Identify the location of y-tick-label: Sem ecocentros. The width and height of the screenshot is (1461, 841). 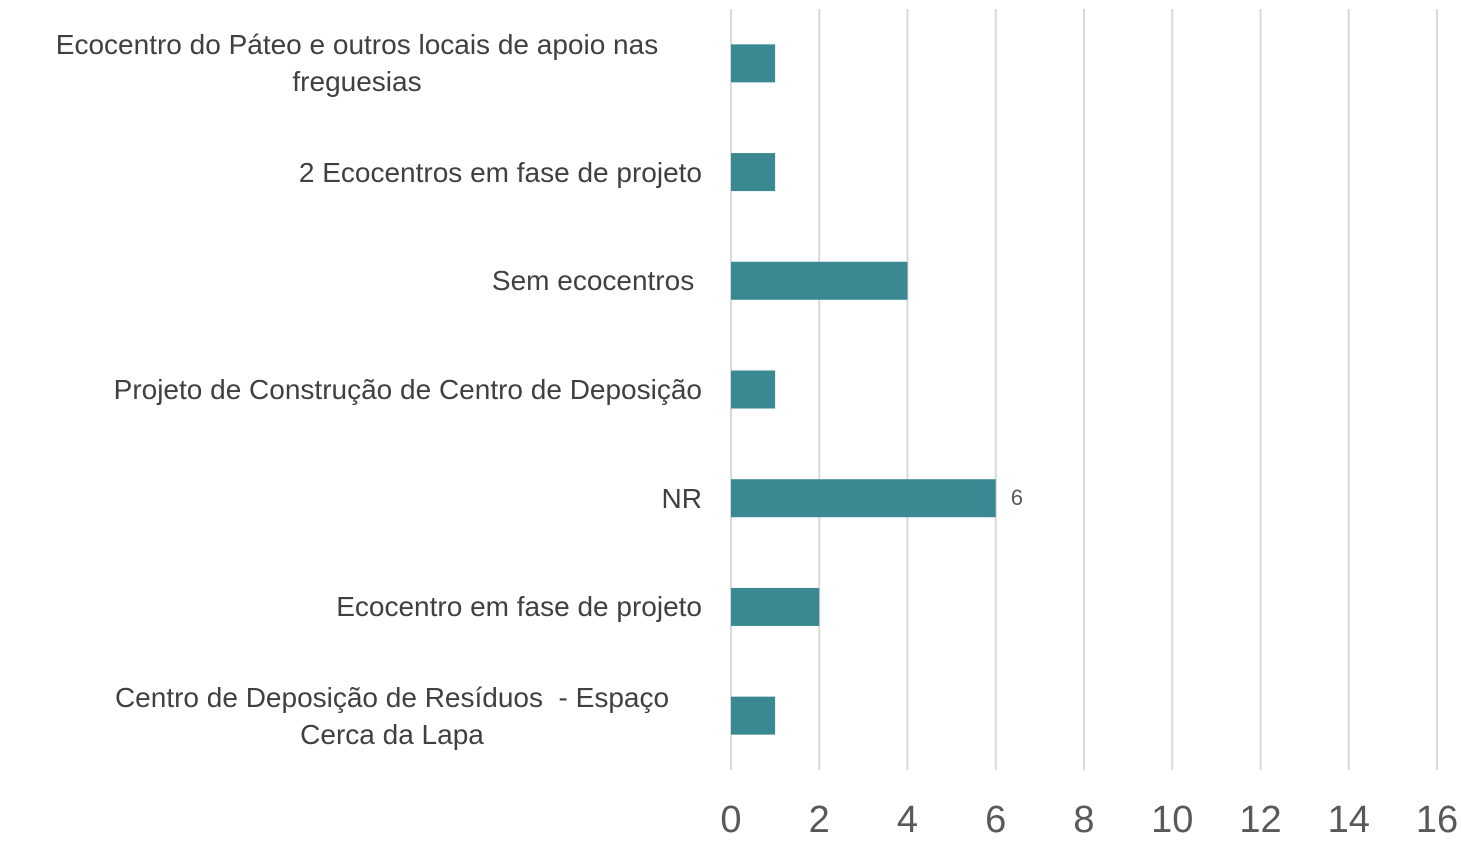
(596, 281).